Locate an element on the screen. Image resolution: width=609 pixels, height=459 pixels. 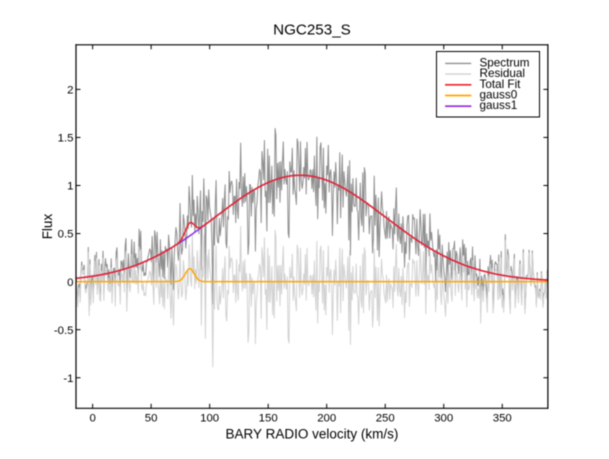
svg-text: 300 is located at coordinates (443, 418).